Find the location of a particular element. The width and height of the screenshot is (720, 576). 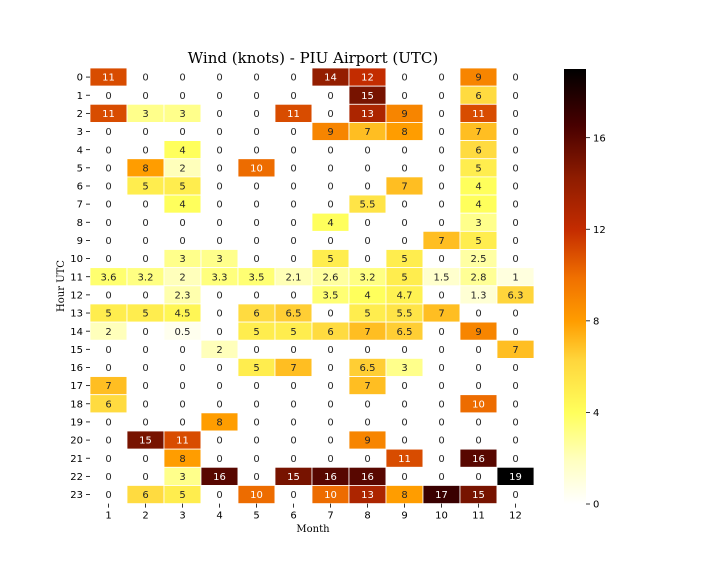

y-tick-label: 22 is located at coordinates (76, 477).